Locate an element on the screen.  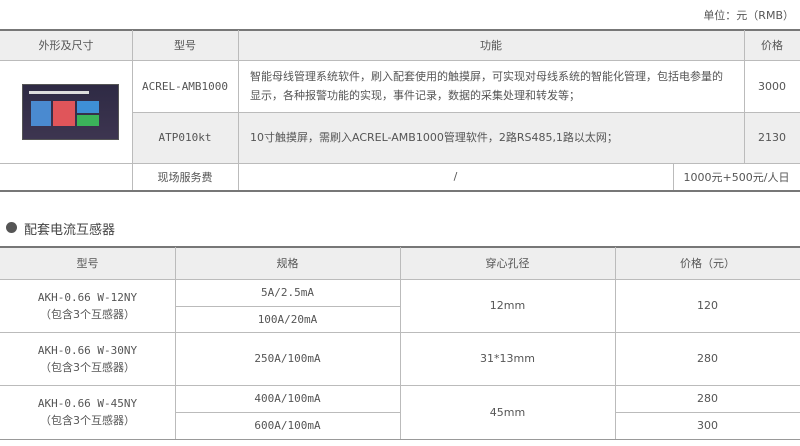
bullet-icon is located at coordinates (11, 227).